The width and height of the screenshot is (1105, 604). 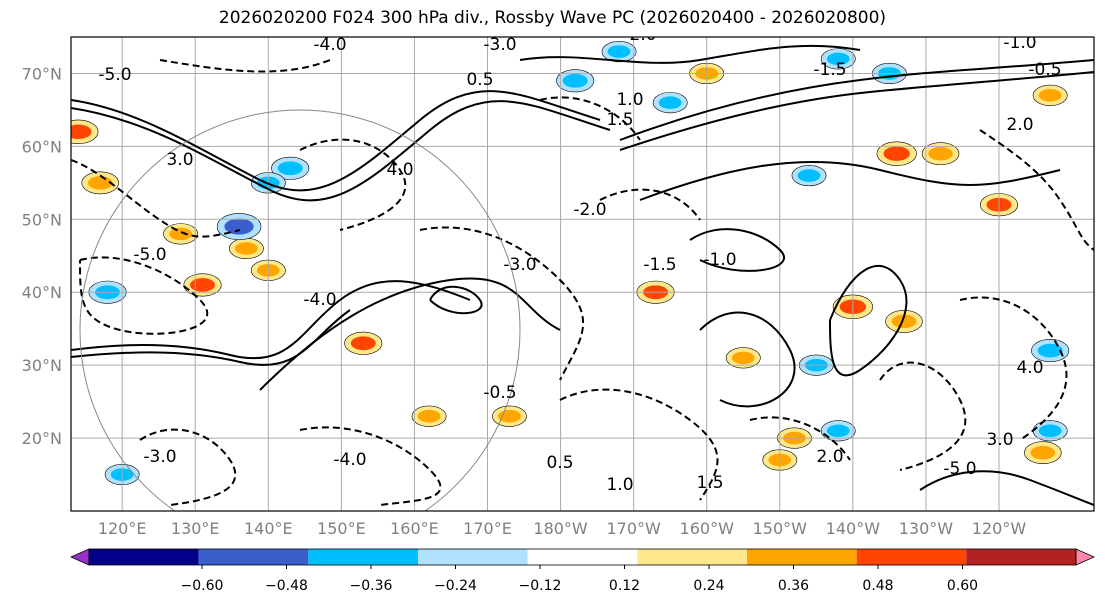 What do you see at coordinates (540, 586) in the screenshot?
I see `colorbar-tick-label: −0.12` at bounding box center [540, 586].